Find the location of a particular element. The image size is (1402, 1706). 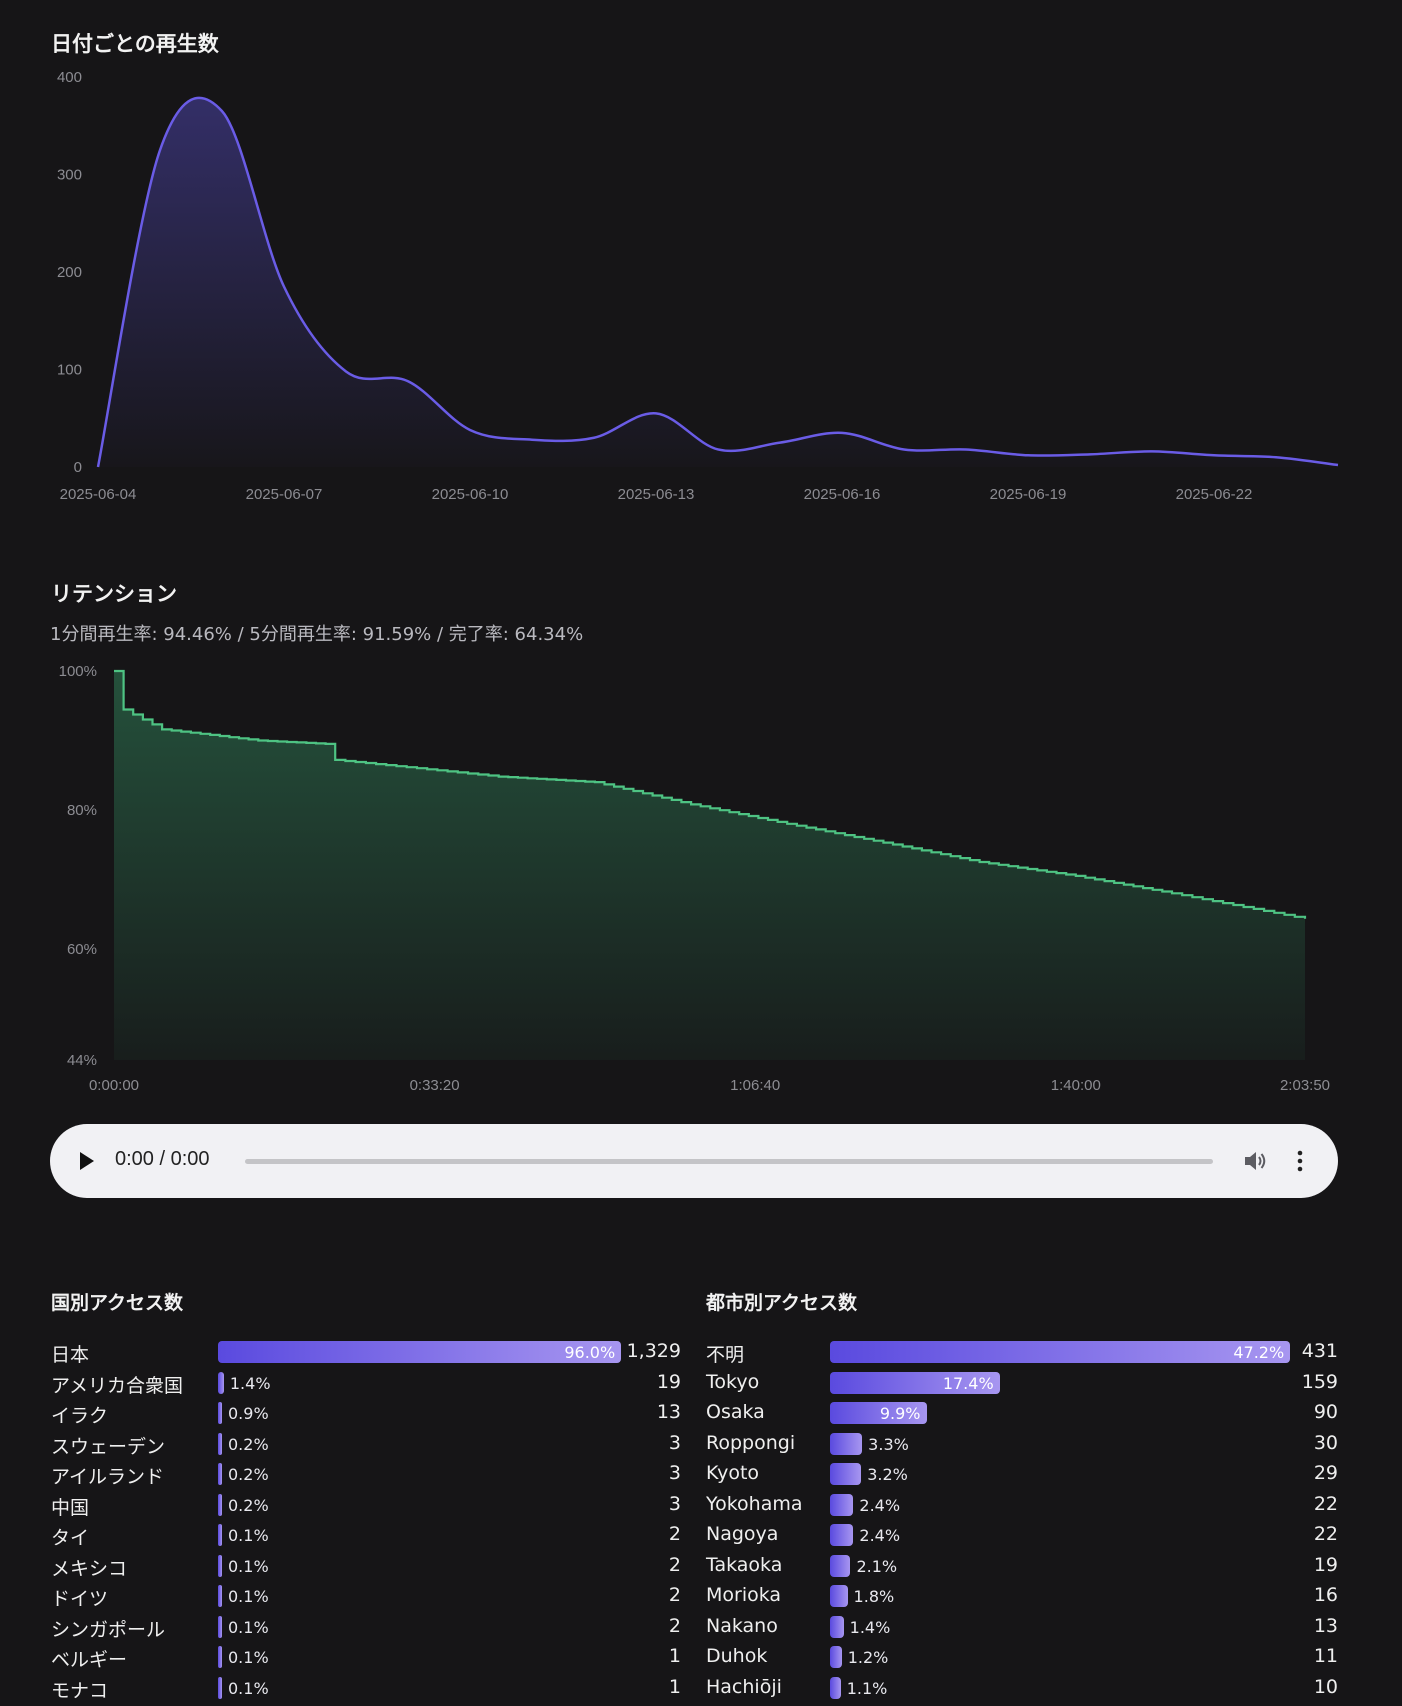

city-count: 19 is located at coordinates (1325, 1564).